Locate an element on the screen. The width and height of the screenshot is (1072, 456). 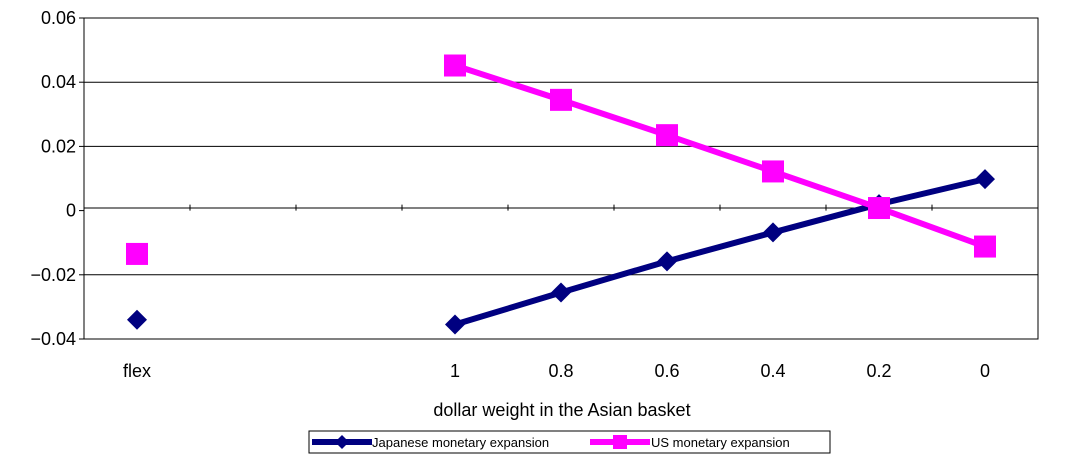
x-tick-label: 1 is located at coordinates (455, 371).